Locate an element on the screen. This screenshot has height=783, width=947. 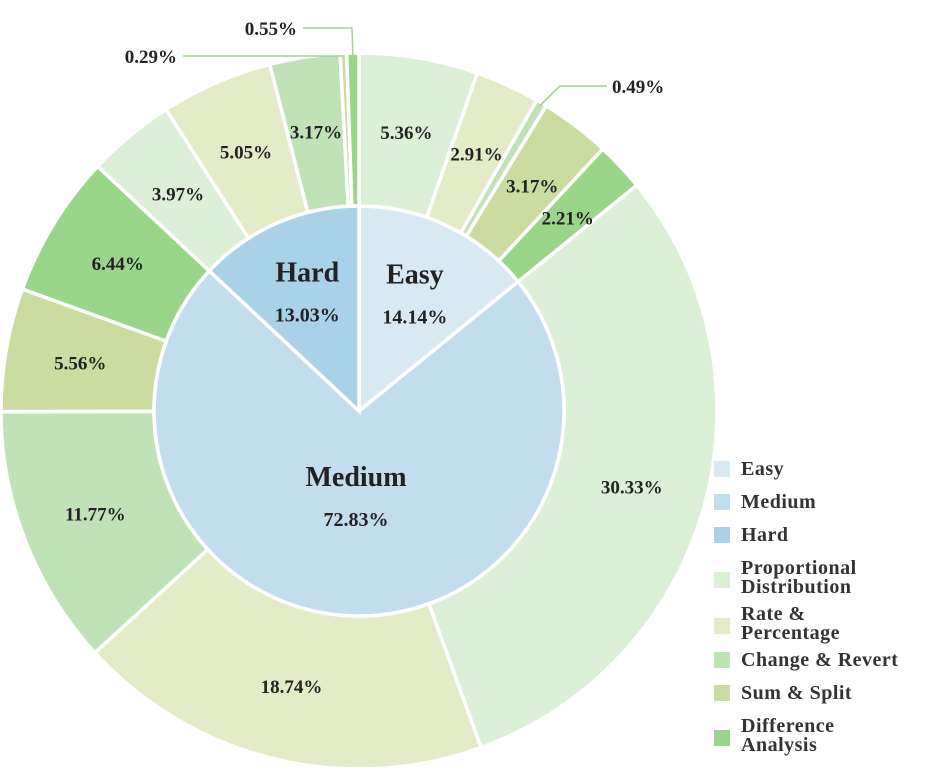
legend-label-sum-and-split: Sum & Split is located at coordinates (796, 693).